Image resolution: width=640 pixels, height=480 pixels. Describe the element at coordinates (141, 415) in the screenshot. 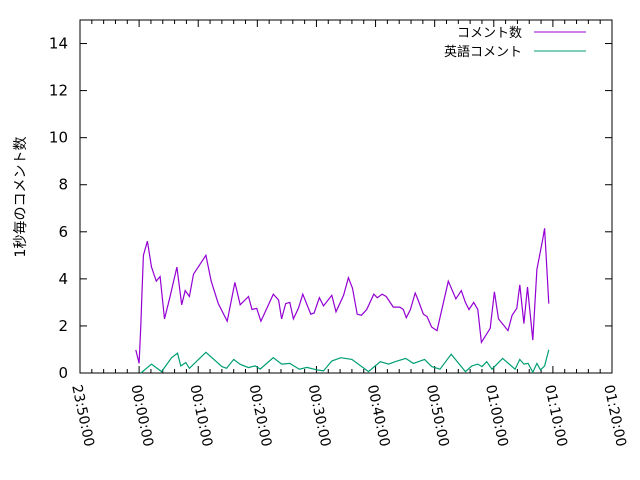

I see `x-tick-label: 00:00:00` at that location.